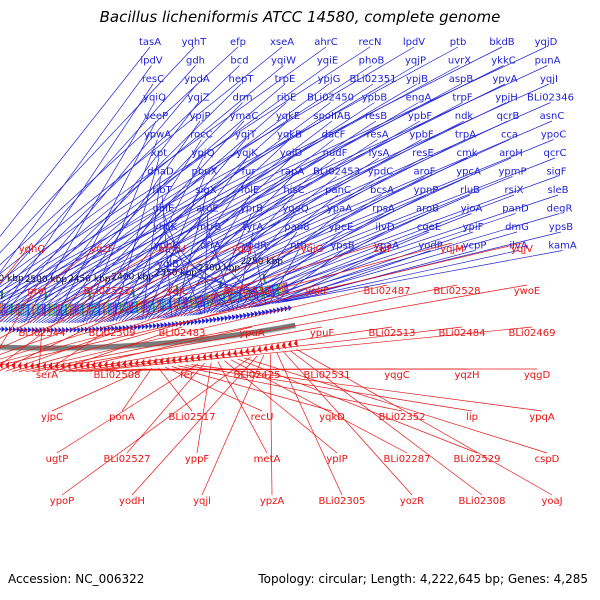 Image resolution: width=600 pixels, height=600 pixels. Describe the element at coordinates (177, 291) in the screenshot. I see `reverse-gene-label: yqjL` at that location.